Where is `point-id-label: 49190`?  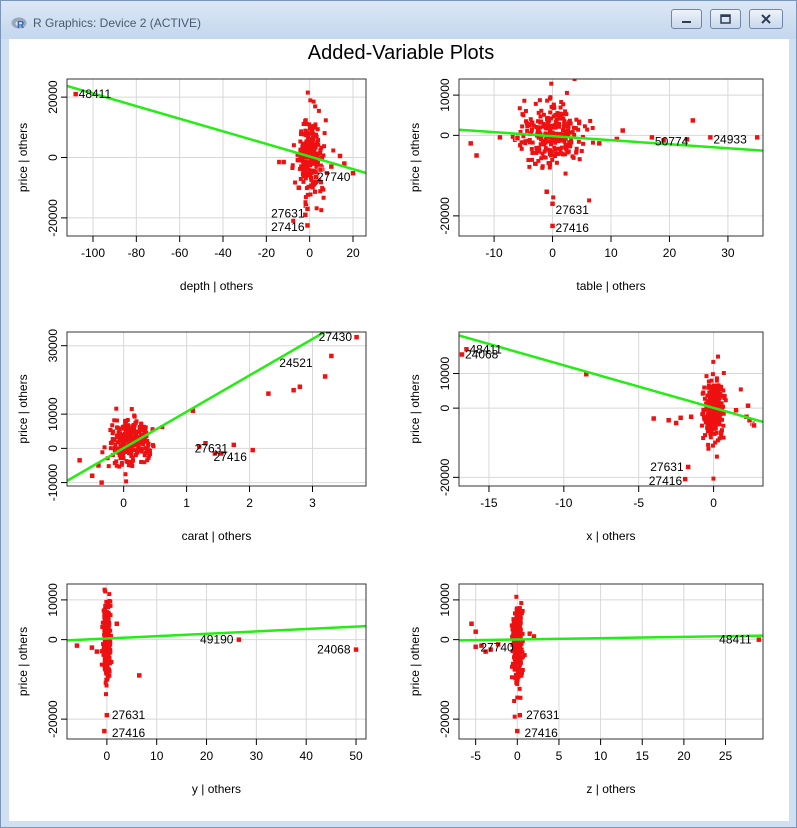 point-id-label: 49190 is located at coordinates (217, 640).